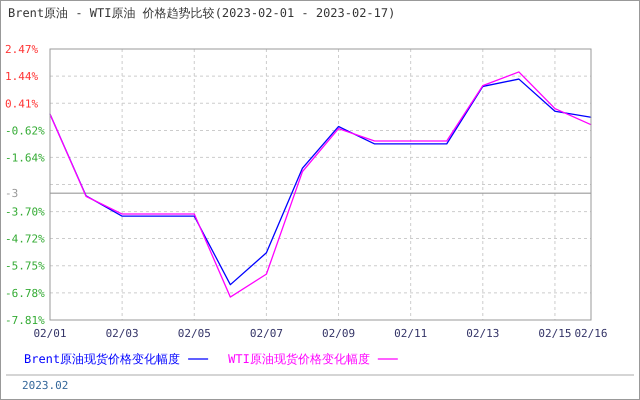 The height and width of the screenshot is (400, 640). Describe the element at coordinates (25, 239) in the screenshot. I see `y-tick-label: -4.72%` at that location.